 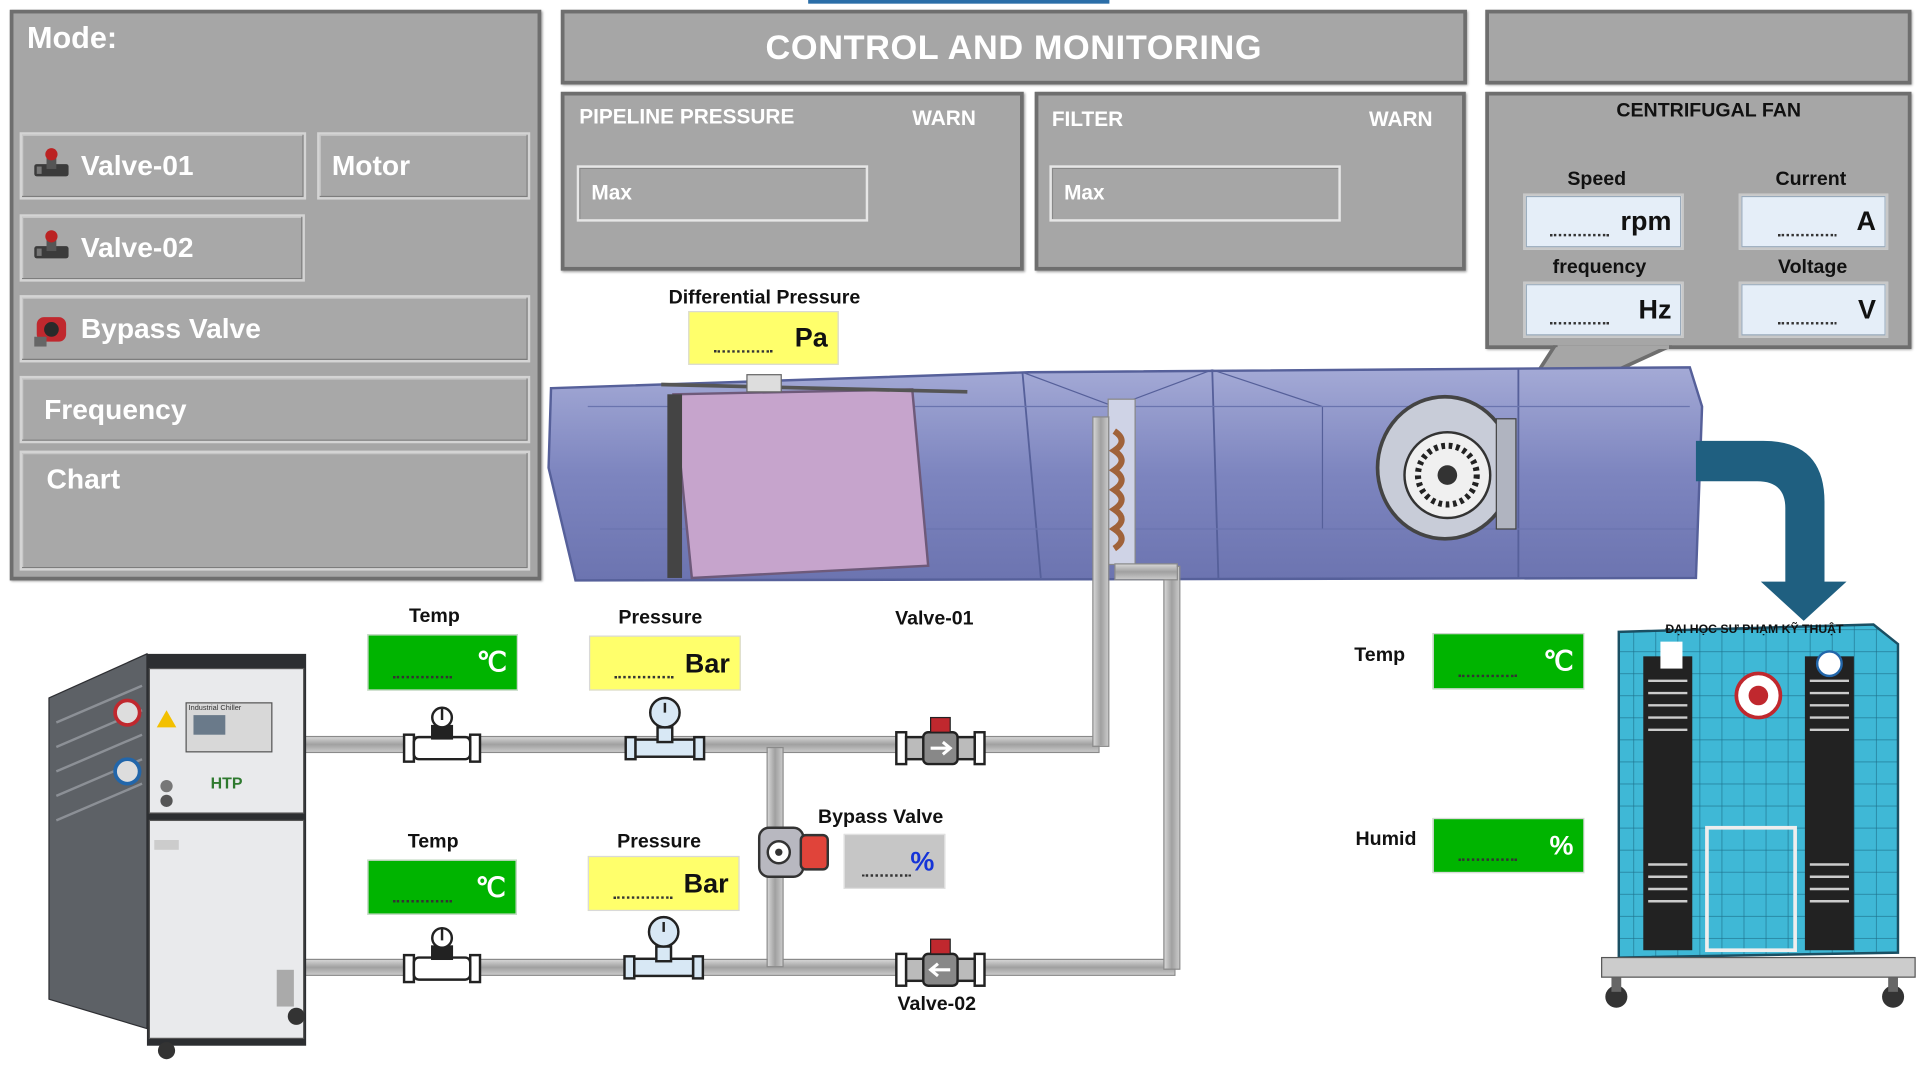 I want to click on bypass-valve-display: %, so click(x=894, y=861).